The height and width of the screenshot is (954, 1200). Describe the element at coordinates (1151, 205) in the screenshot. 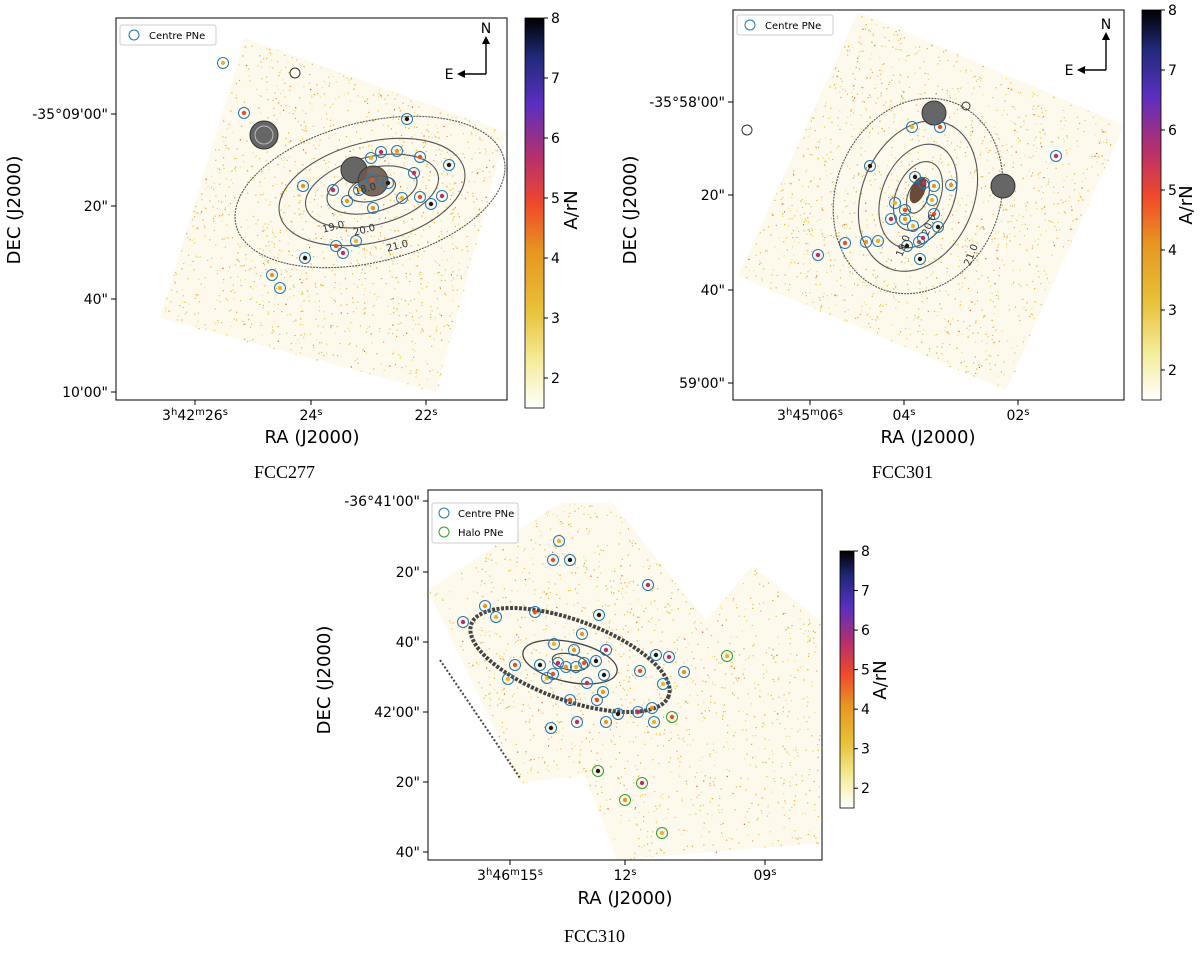

I see `fcc301-colorbar` at that location.